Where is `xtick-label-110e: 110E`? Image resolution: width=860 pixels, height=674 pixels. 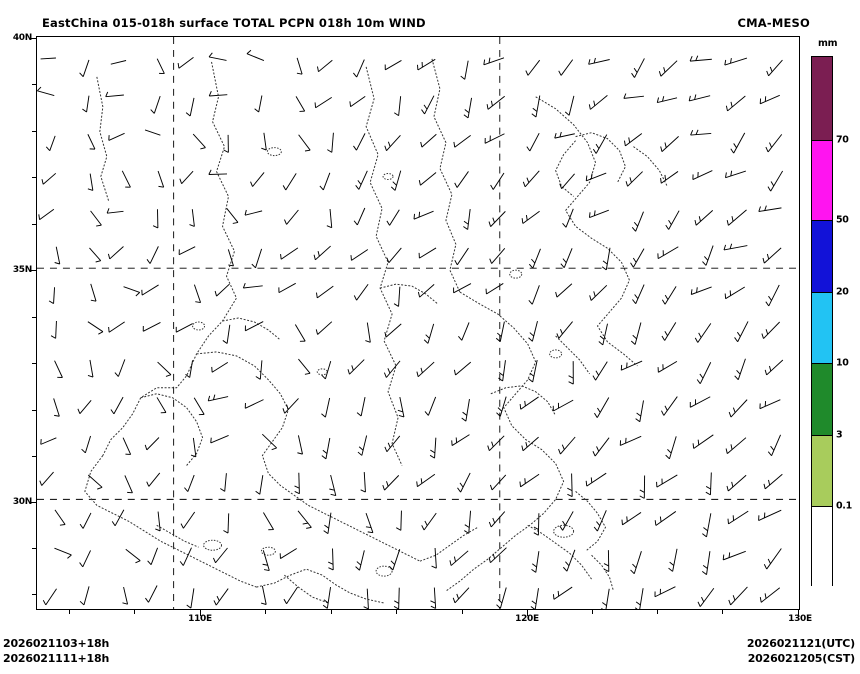 xtick-label-110e: 110E is located at coordinates (200, 619).